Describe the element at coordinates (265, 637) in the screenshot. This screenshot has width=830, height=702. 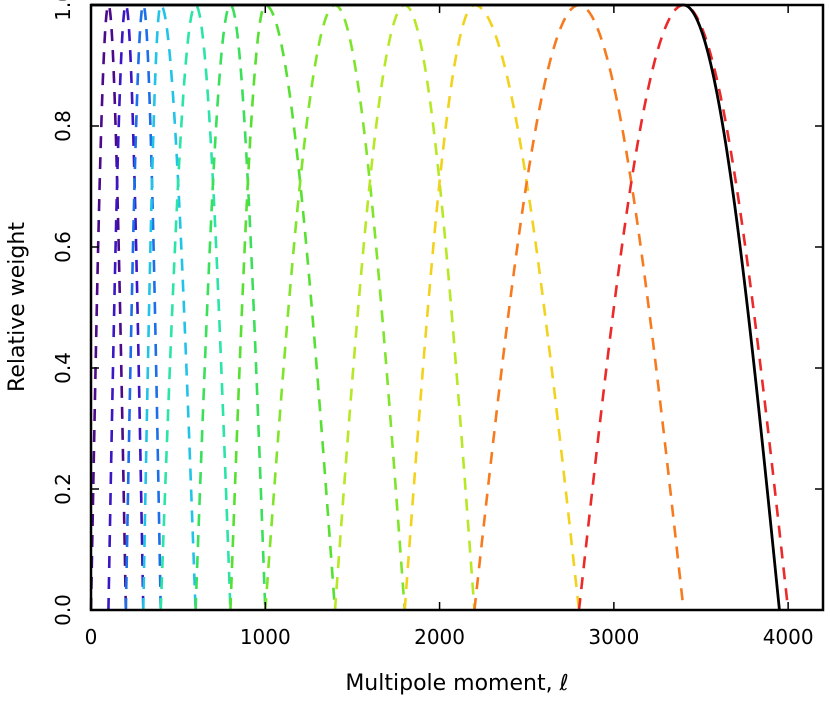
I see `x-tick-label-1: 1000` at that location.